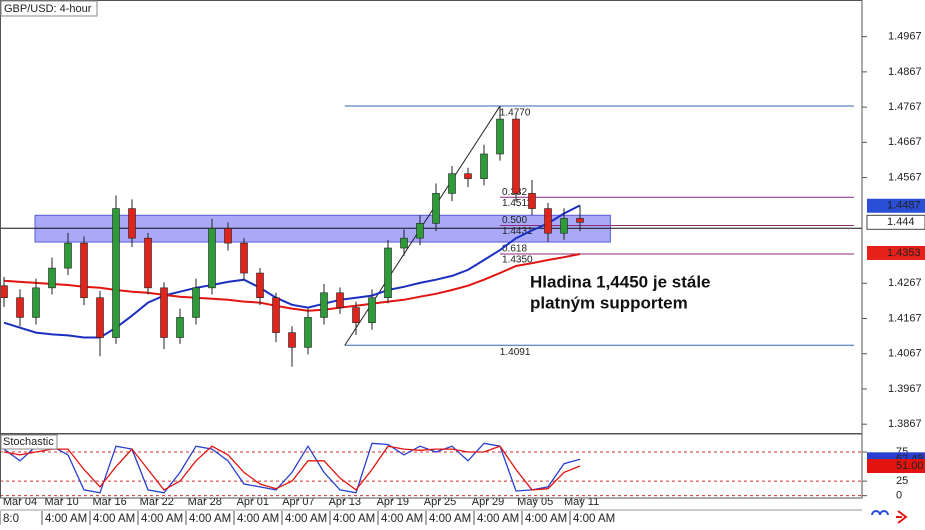 This screenshot has height=530, width=925. Describe the element at coordinates (61, 502) in the screenshot. I see `x-tick-label: Mar 10` at that location.